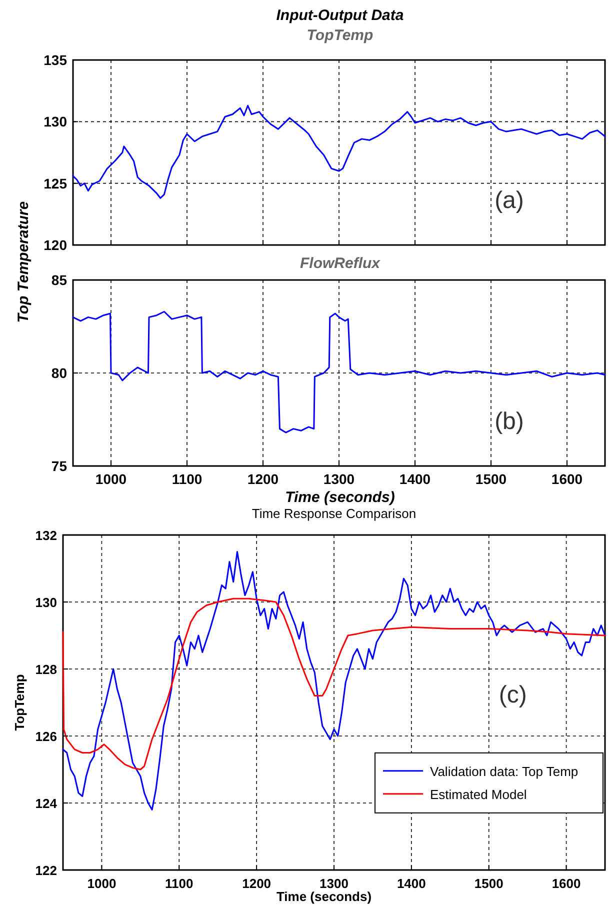 The width and height of the screenshot is (609, 915). Describe the element at coordinates (46, 669) in the screenshot. I see `y-tick-label: 128` at that location.